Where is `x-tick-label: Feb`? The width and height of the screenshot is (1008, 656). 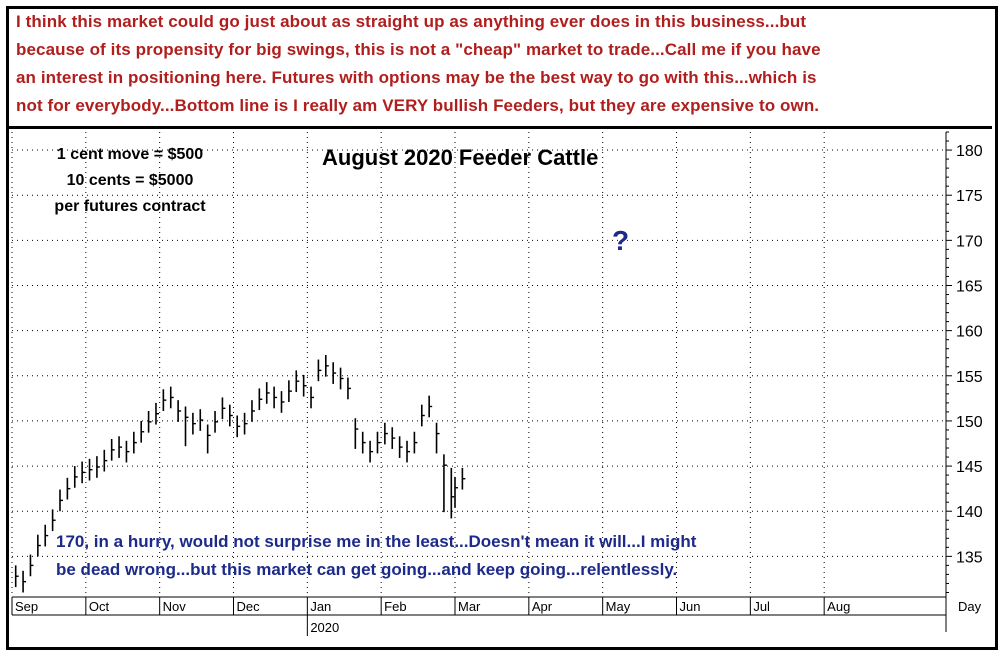
x-tick-label: Feb is located at coordinates (395, 606).